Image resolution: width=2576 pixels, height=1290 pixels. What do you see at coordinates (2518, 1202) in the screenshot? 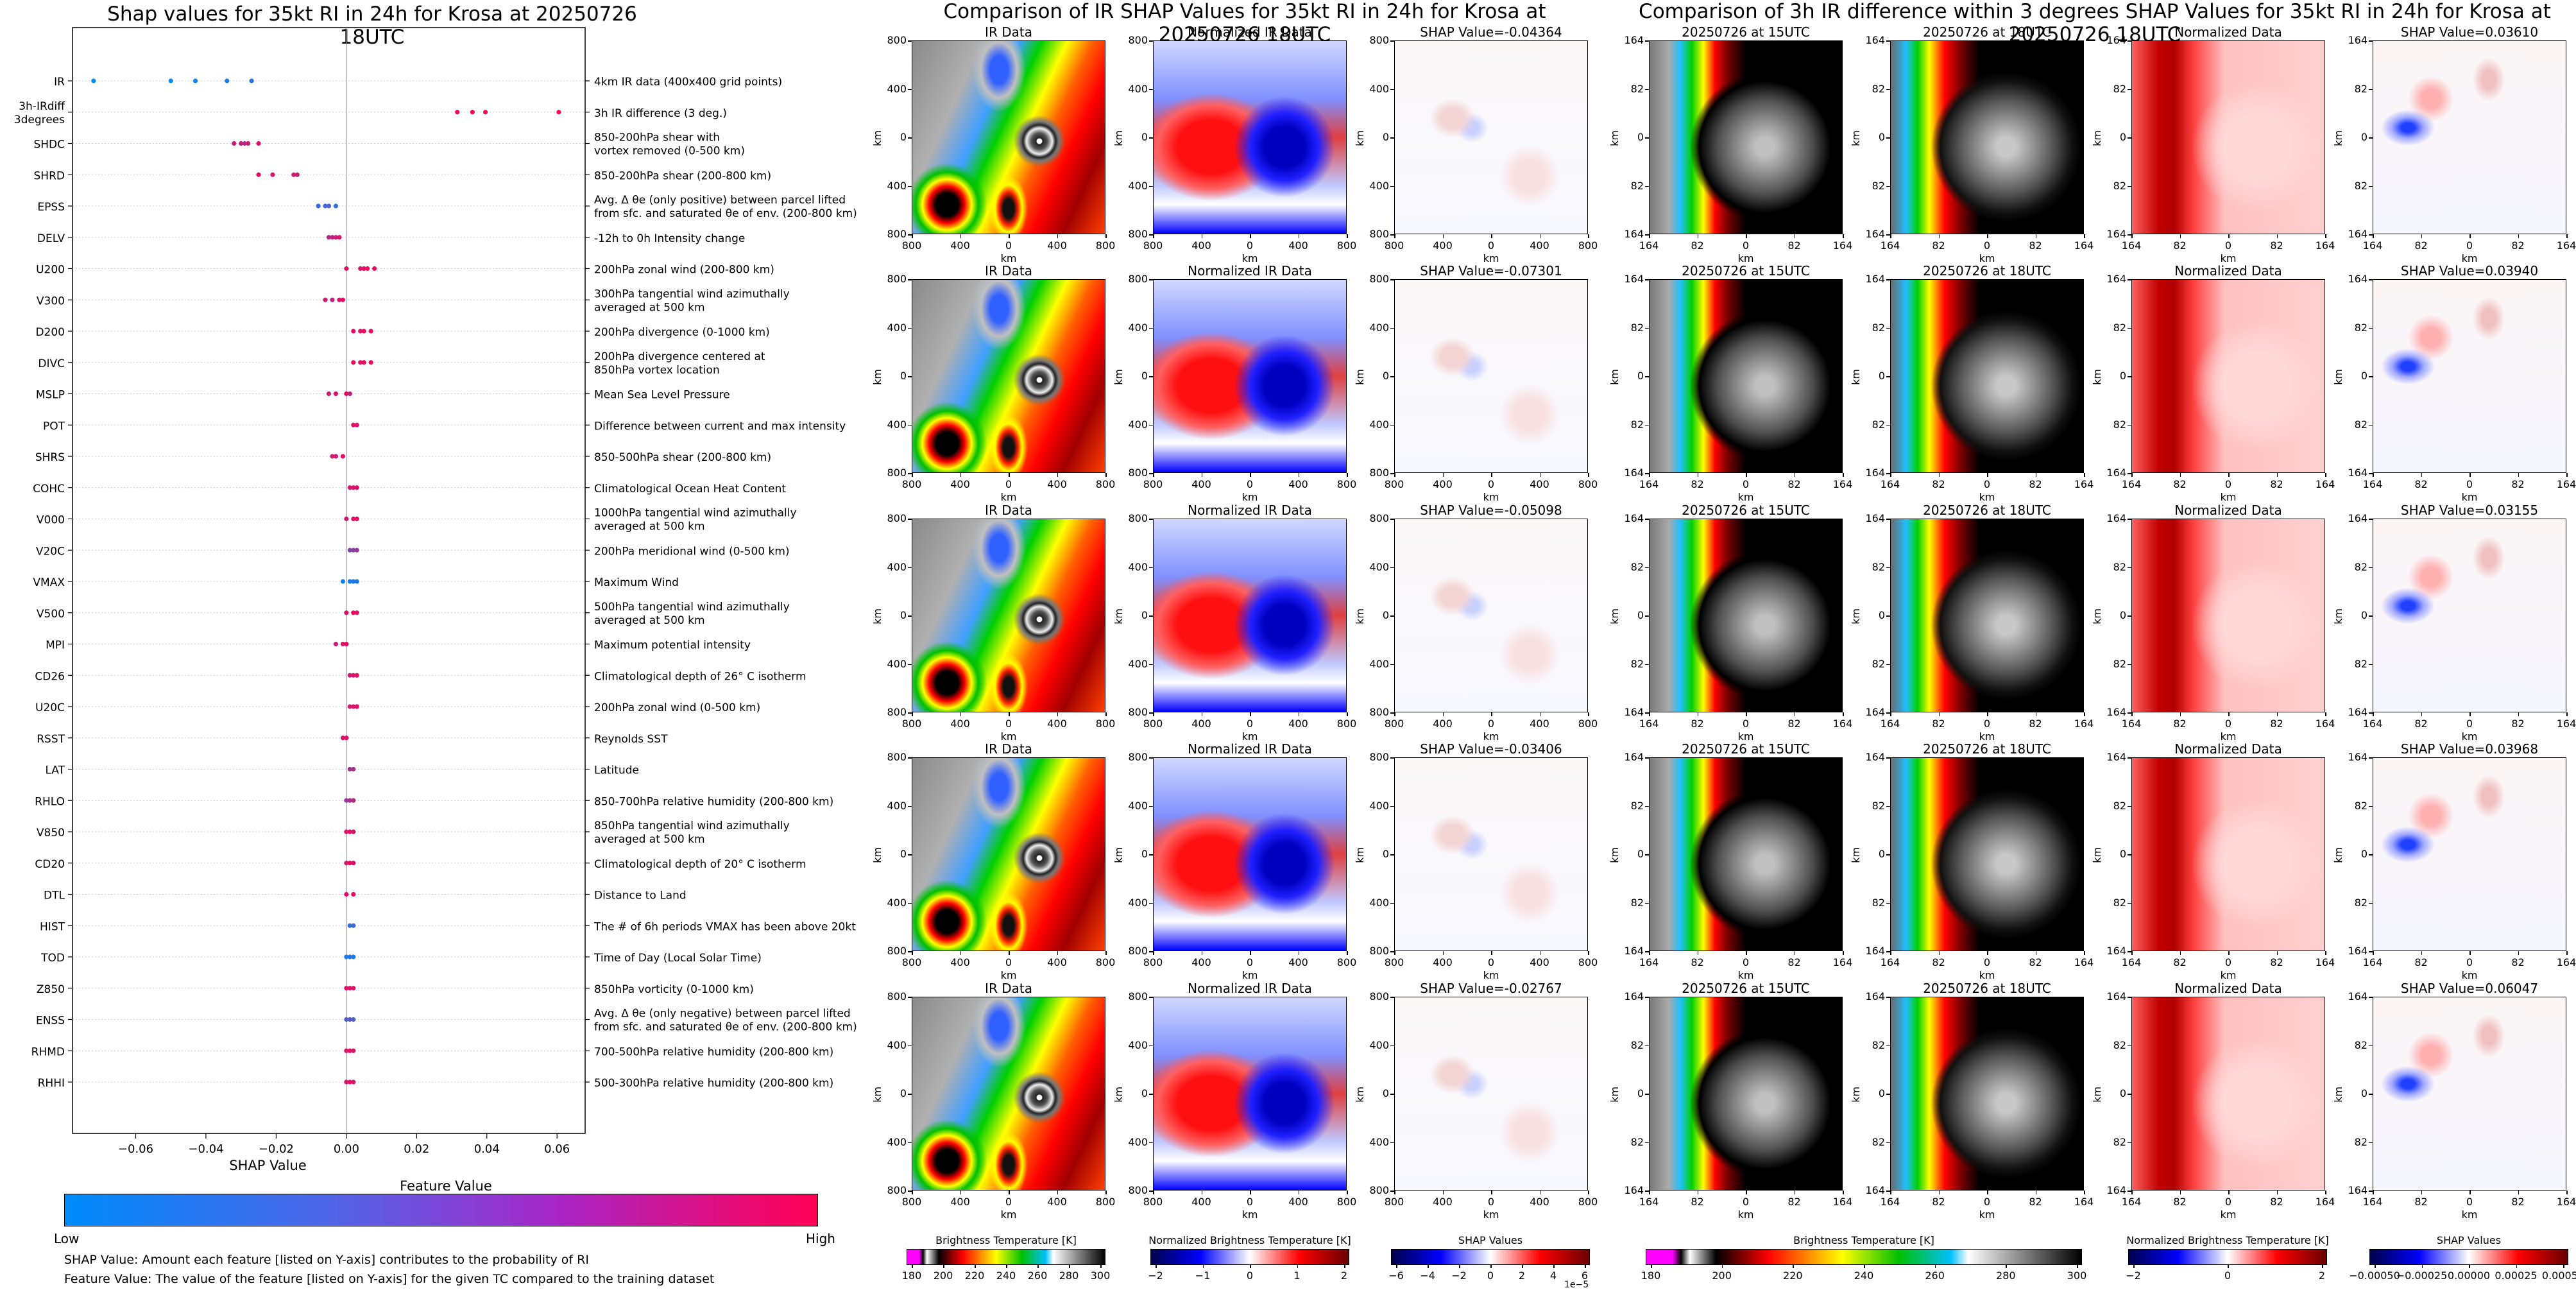
I see `x-tick-label: 82` at bounding box center [2518, 1202].